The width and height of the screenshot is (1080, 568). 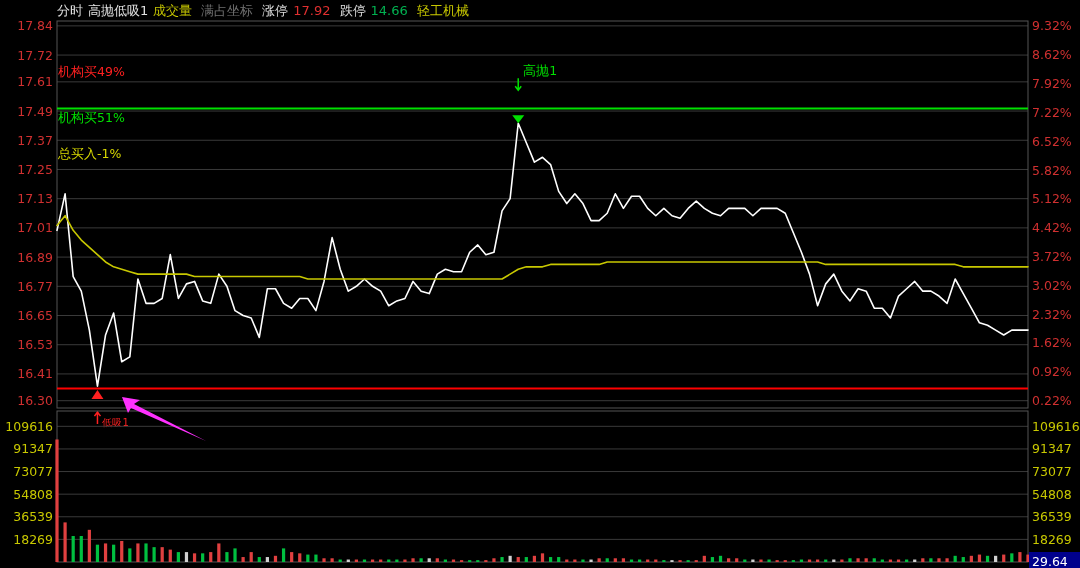 What do you see at coordinates (35, 169) in the screenshot?
I see `y-tick-label: 17.25` at bounding box center [35, 169].